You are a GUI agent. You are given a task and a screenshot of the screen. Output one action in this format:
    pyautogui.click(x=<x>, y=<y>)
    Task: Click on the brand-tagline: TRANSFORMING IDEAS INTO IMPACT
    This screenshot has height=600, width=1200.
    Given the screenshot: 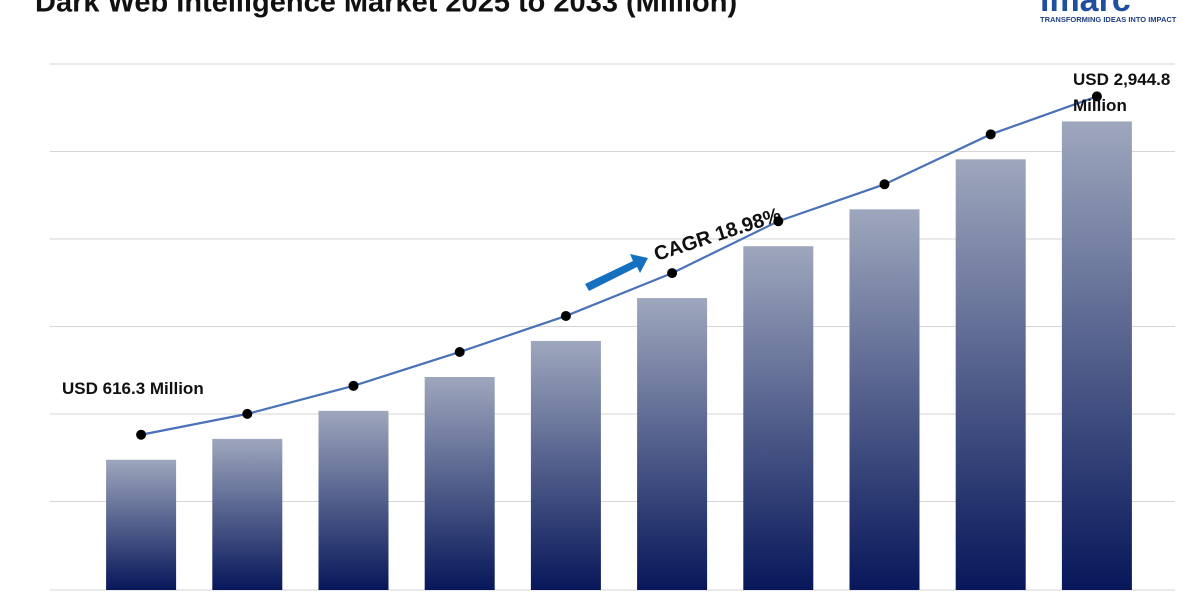 What is the action you would take?
    pyautogui.click(x=1108, y=19)
    